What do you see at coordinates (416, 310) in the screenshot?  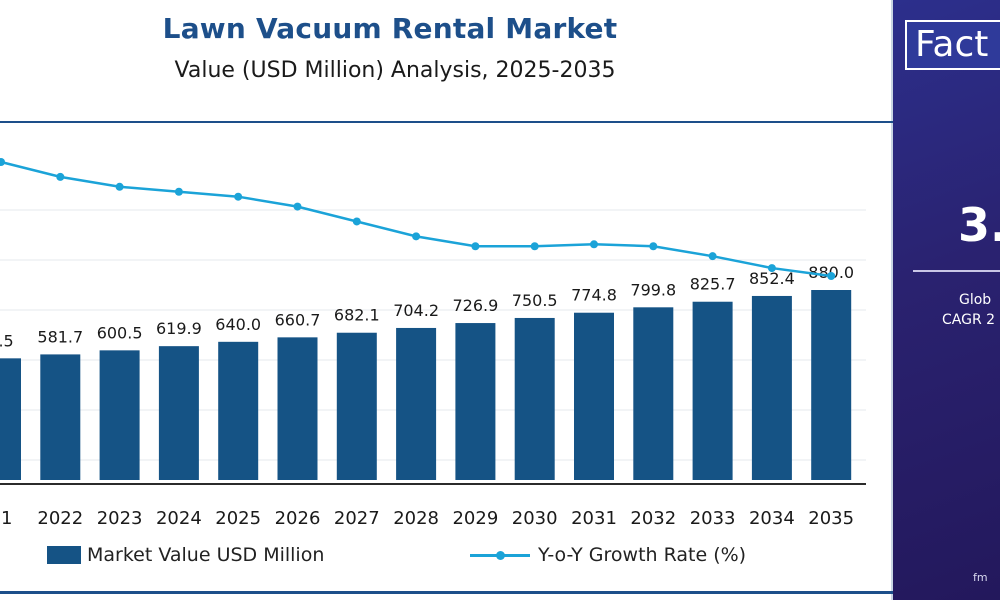 I see `bar-value-label-2028: 704.2` at bounding box center [416, 310].